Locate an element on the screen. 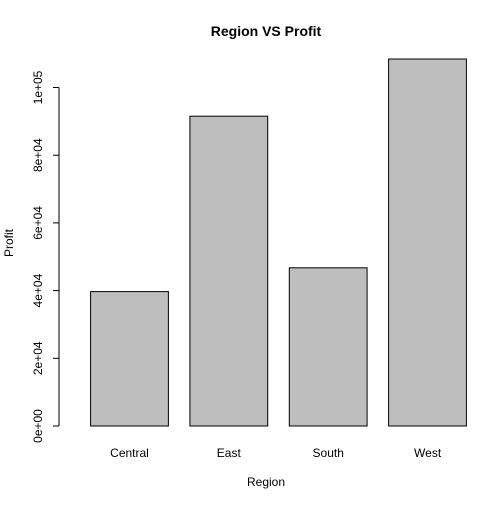 The image size is (504, 509). x-tick-label-west: West is located at coordinates (428, 453).